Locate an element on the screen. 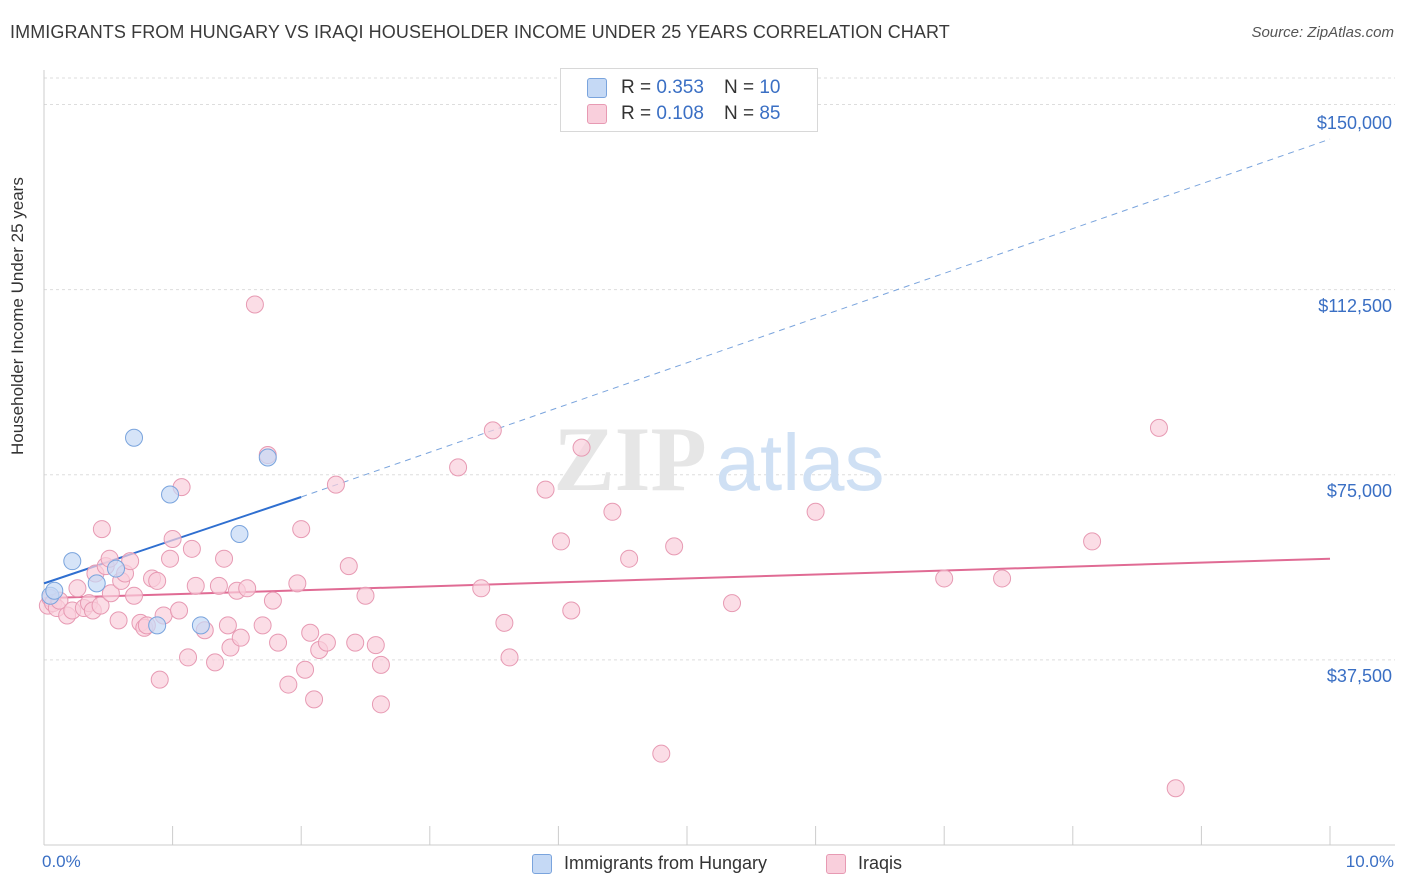 This screenshot has height=892, width=1406. legend-item-iraqis: Iraqis is located at coordinates (864, 863).